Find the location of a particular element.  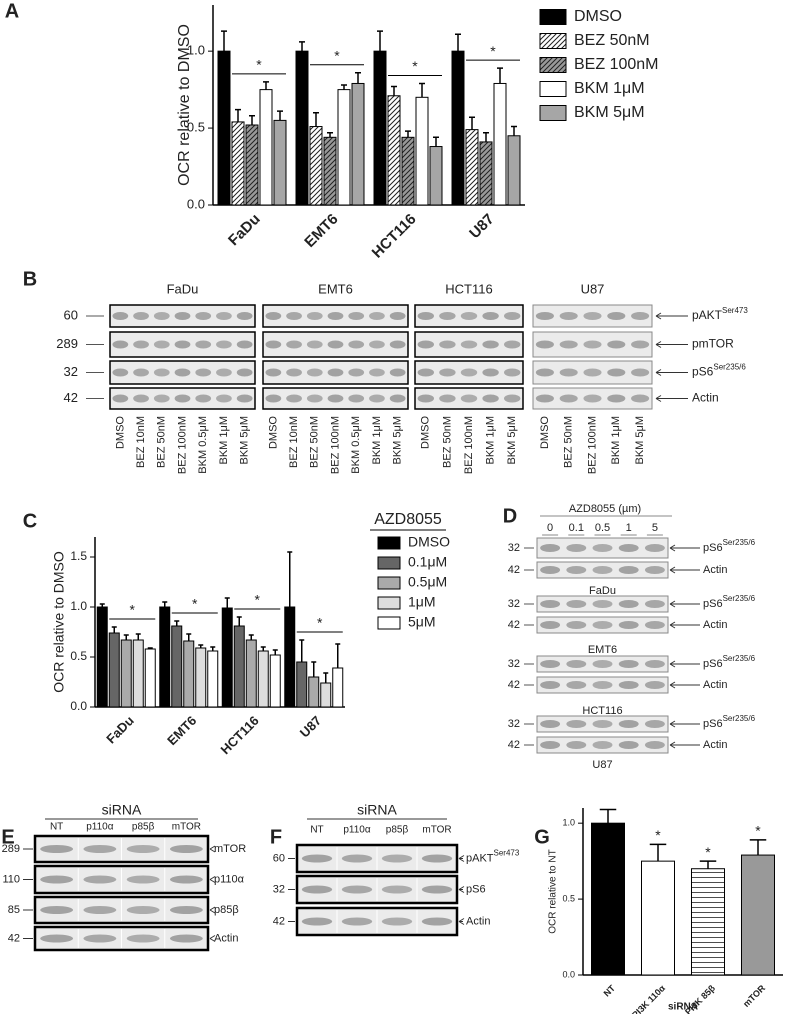

lane-label: BKM 1μM is located at coordinates (377, 440).